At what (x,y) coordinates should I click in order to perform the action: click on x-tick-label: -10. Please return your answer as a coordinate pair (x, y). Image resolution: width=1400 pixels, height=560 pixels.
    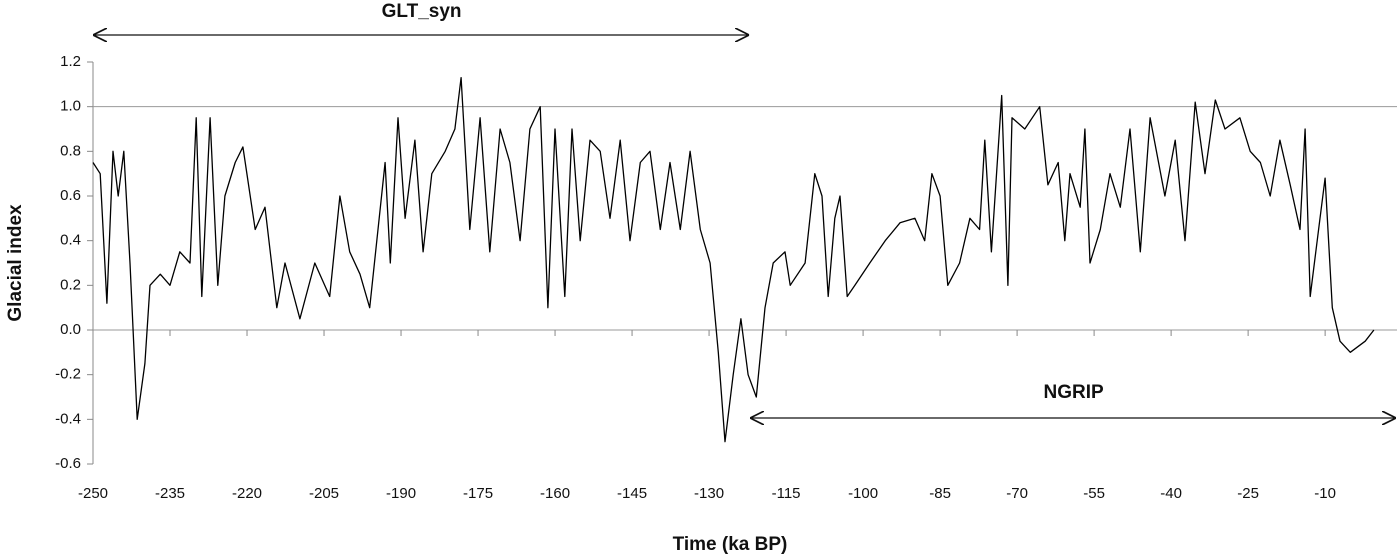
    Looking at the image, I should click on (1325, 493).